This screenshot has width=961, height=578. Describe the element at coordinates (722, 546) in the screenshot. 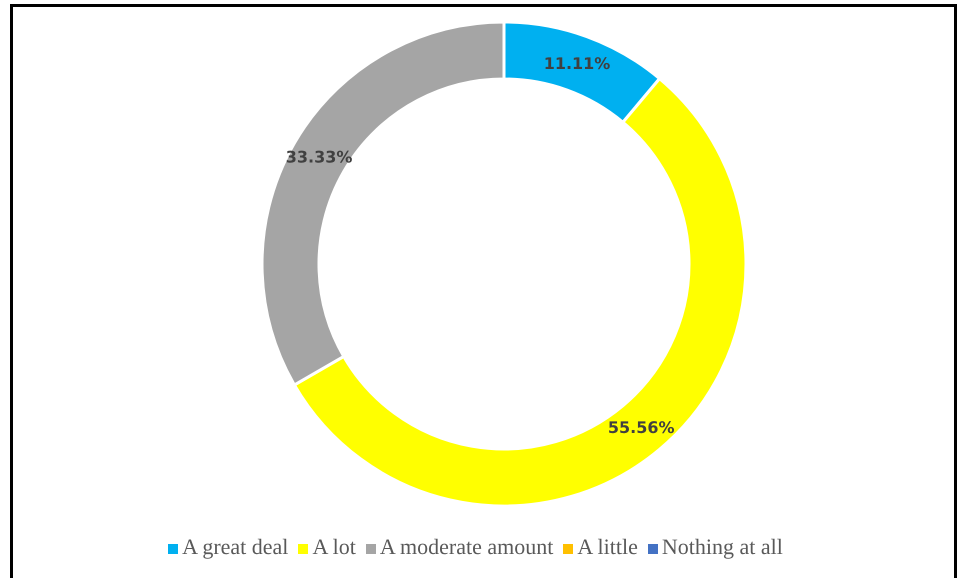

I see `legend-label: Nothing at all` at that location.